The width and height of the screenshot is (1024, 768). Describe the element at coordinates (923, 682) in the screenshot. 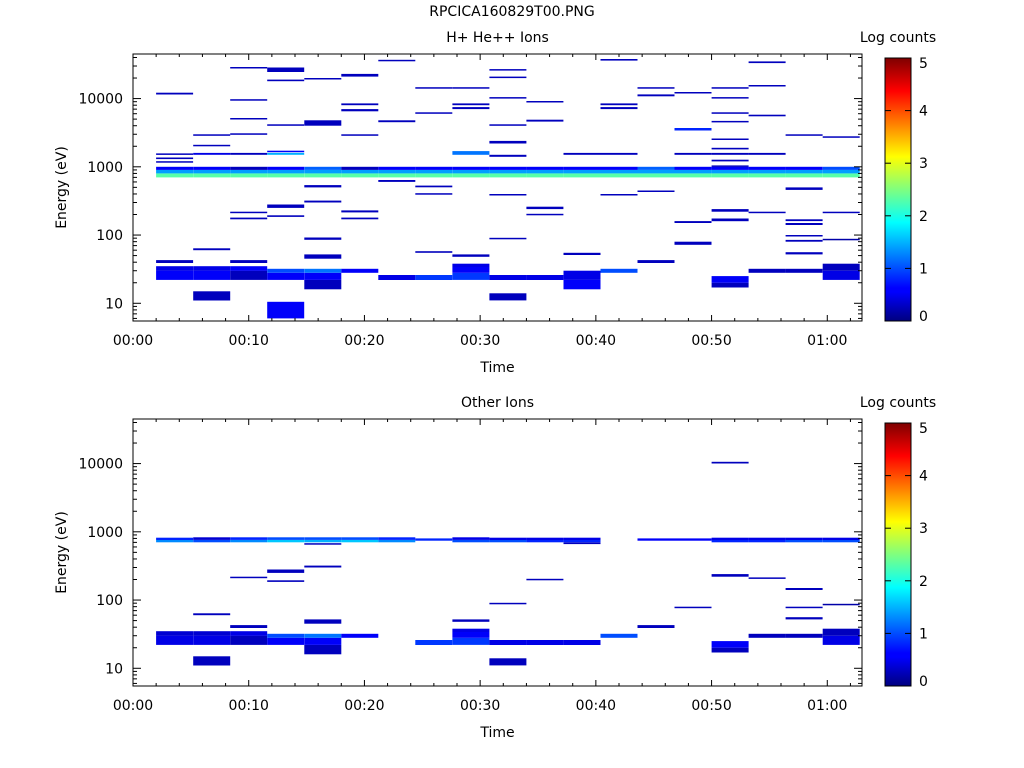

I see `colorbar-tick-label: 0` at that location.